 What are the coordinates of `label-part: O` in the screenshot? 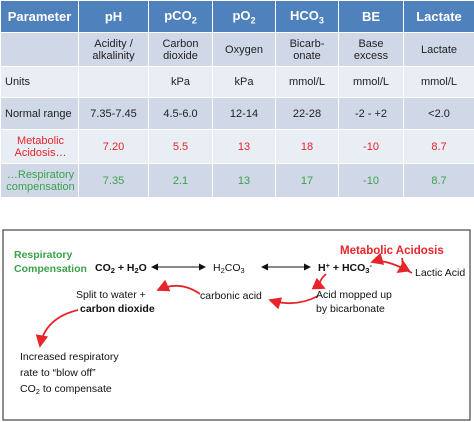 It's located at (143, 268).